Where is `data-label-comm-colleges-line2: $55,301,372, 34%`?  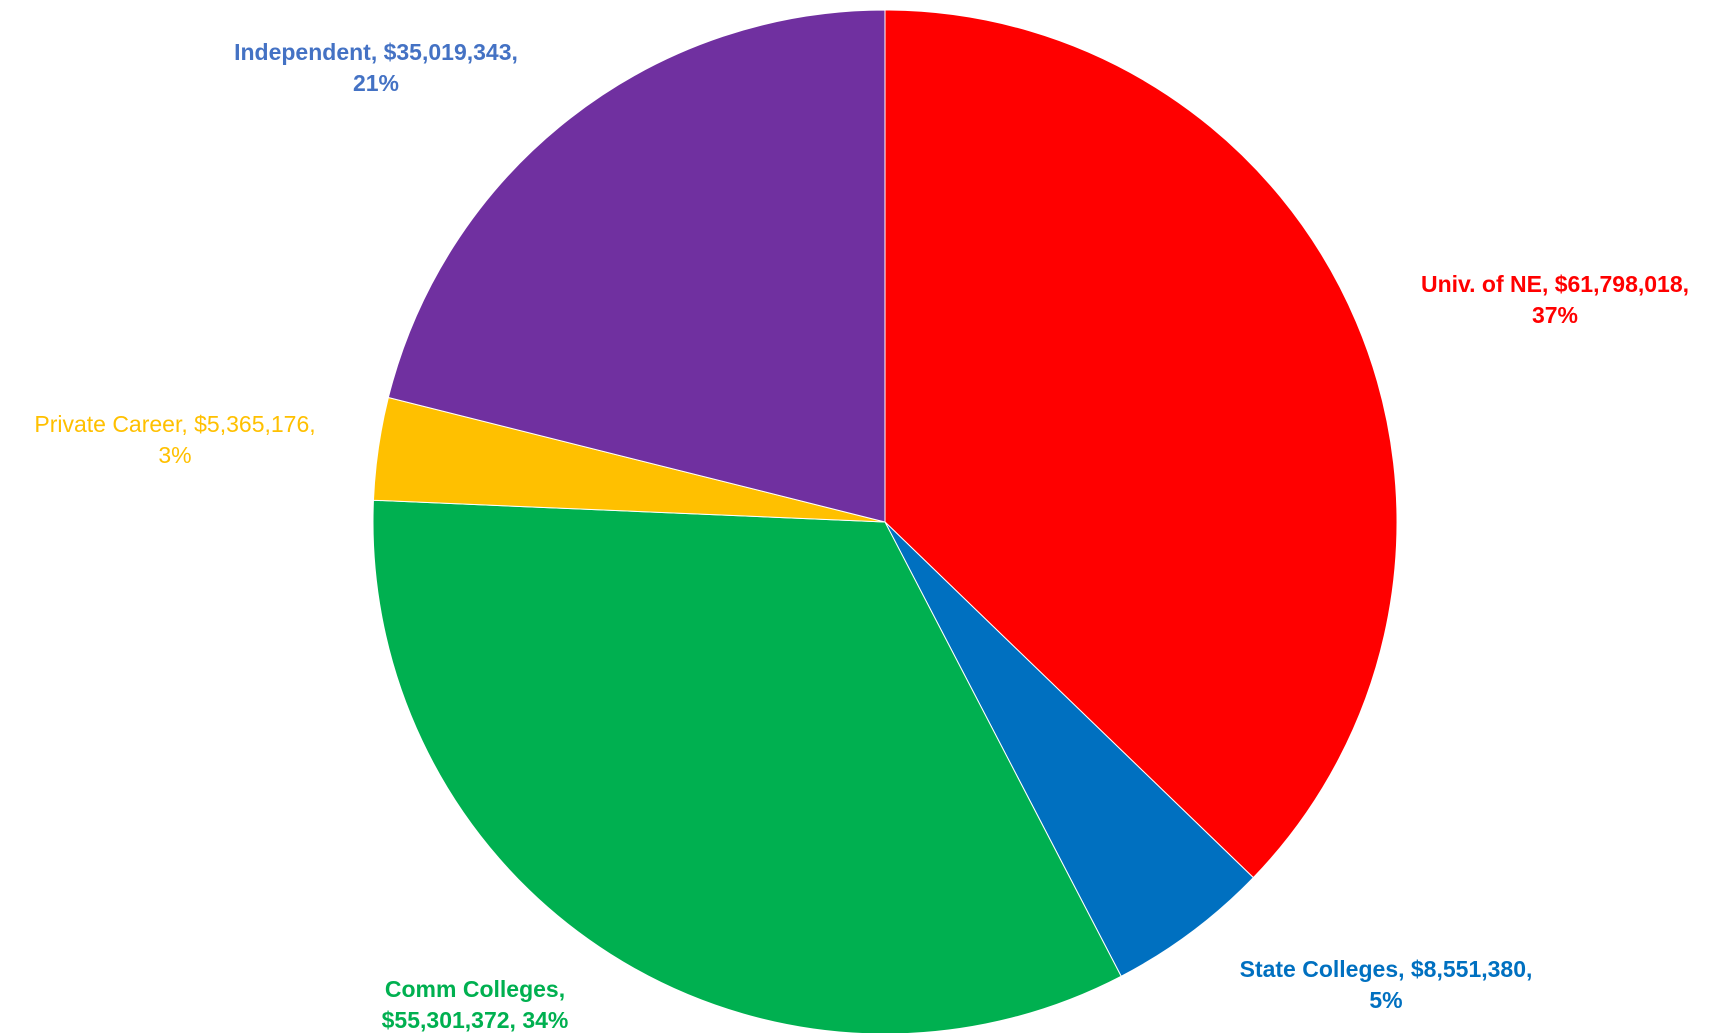
data-label-comm-colleges-line2: $55,301,372, 34% is located at coordinates (475, 1020).